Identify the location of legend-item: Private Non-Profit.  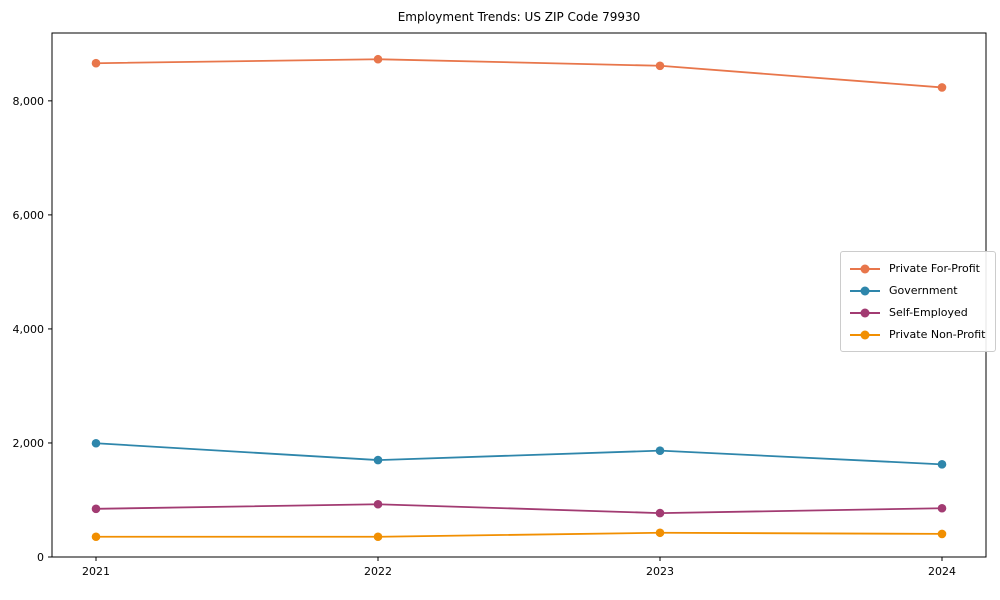
(917, 334).